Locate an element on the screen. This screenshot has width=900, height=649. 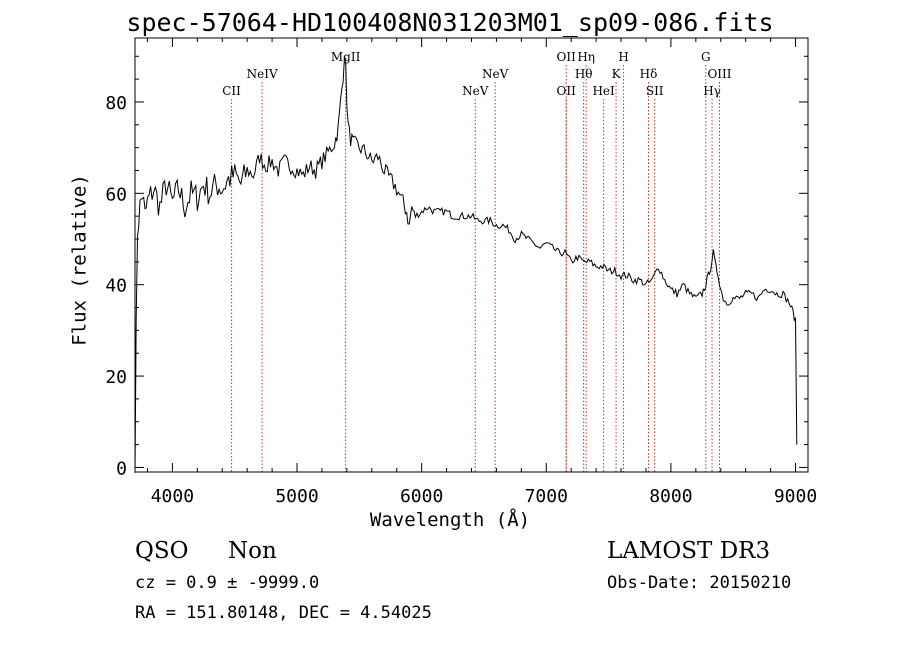
line-marker-label: HeI is located at coordinates (603, 91).